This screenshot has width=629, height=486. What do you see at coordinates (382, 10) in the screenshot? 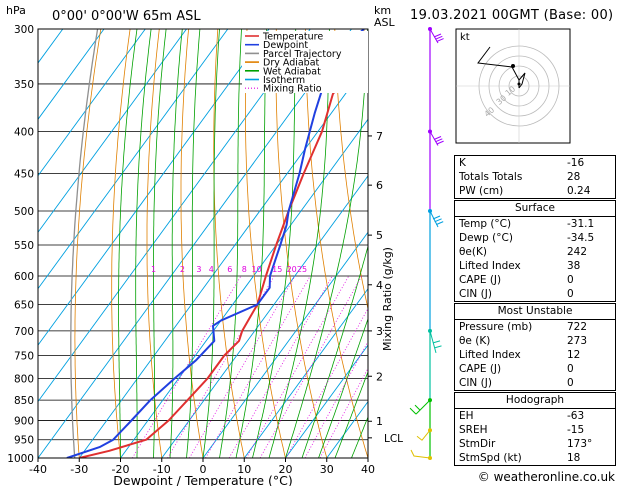
I see `km-label: km` at bounding box center [382, 10].